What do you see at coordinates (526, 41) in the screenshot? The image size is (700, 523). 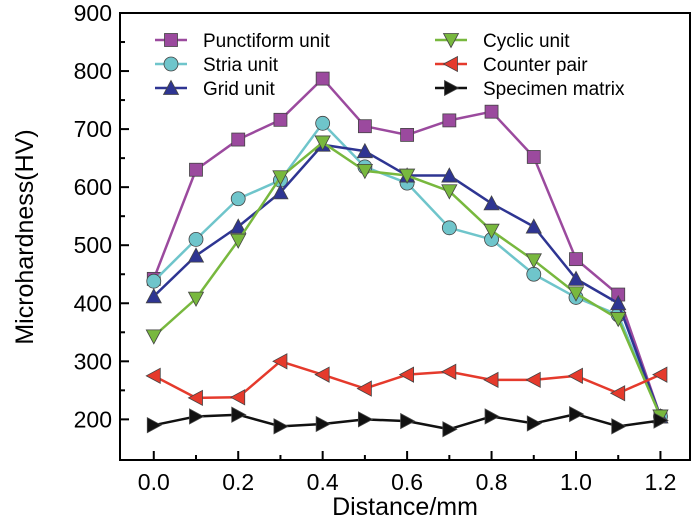 I see `legend-label: Cyclic unit` at bounding box center [526, 41].